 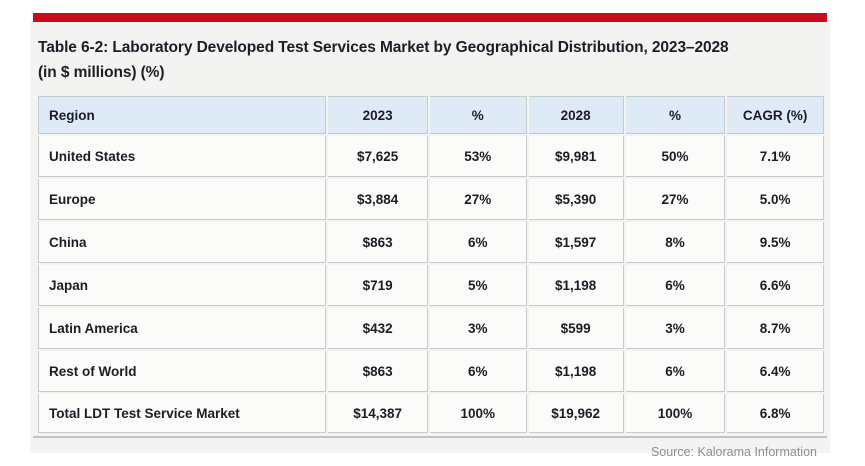 I want to click on source-note: Source: Kalorama Information, so click(x=733, y=452).